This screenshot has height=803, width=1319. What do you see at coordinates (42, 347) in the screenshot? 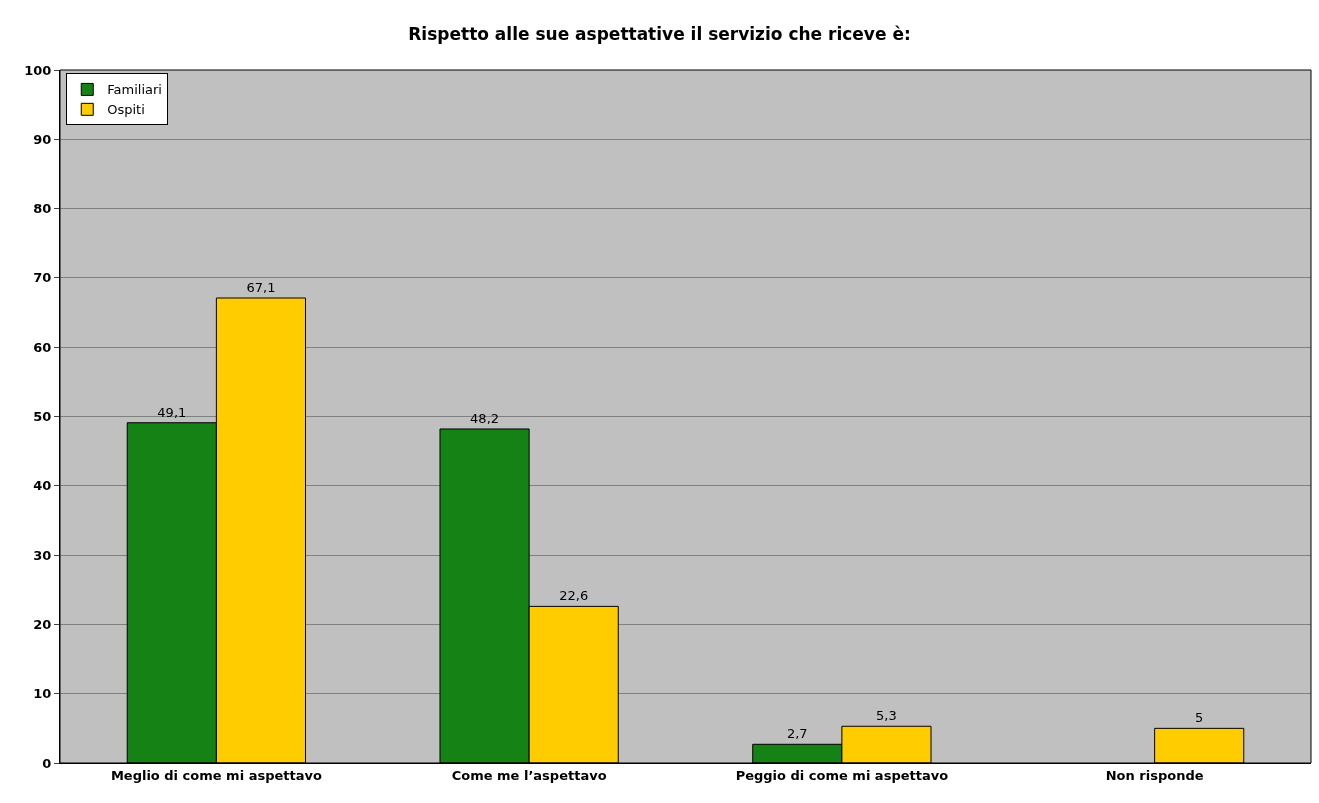
I see `y-tick-label: 60` at bounding box center [42, 347].